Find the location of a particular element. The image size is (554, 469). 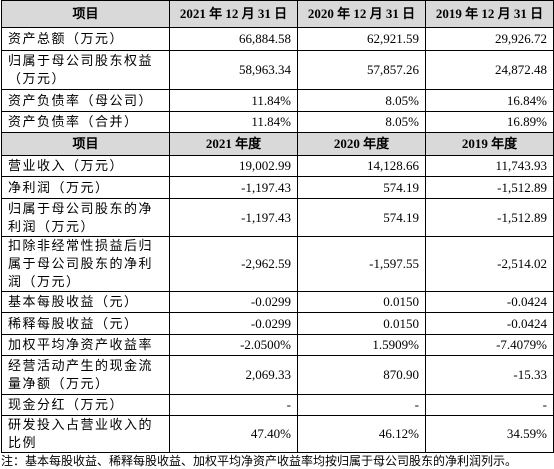

value-cell: 47.40% is located at coordinates (233, 434).